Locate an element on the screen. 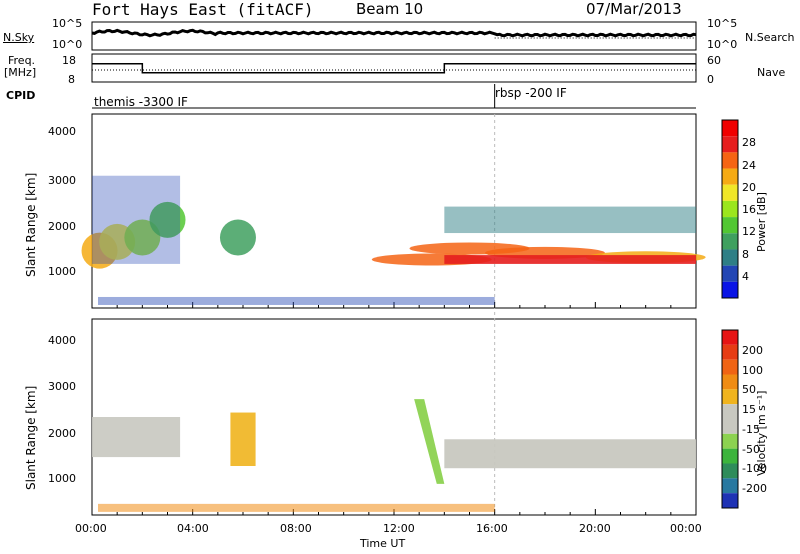 The height and width of the screenshot is (554, 800). noise-panel-frame is located at coordinates (394, 36).